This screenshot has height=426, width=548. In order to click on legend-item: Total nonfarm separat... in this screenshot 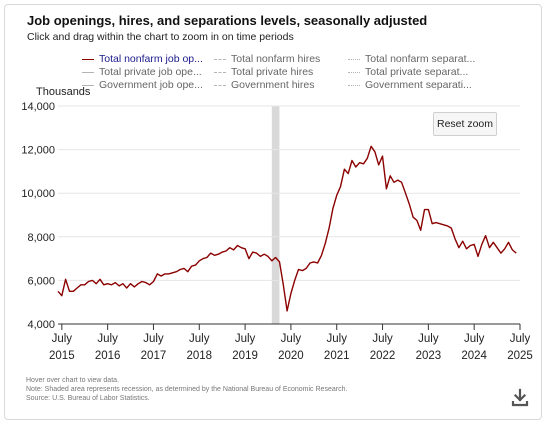, I will do `click(411, 59)`.